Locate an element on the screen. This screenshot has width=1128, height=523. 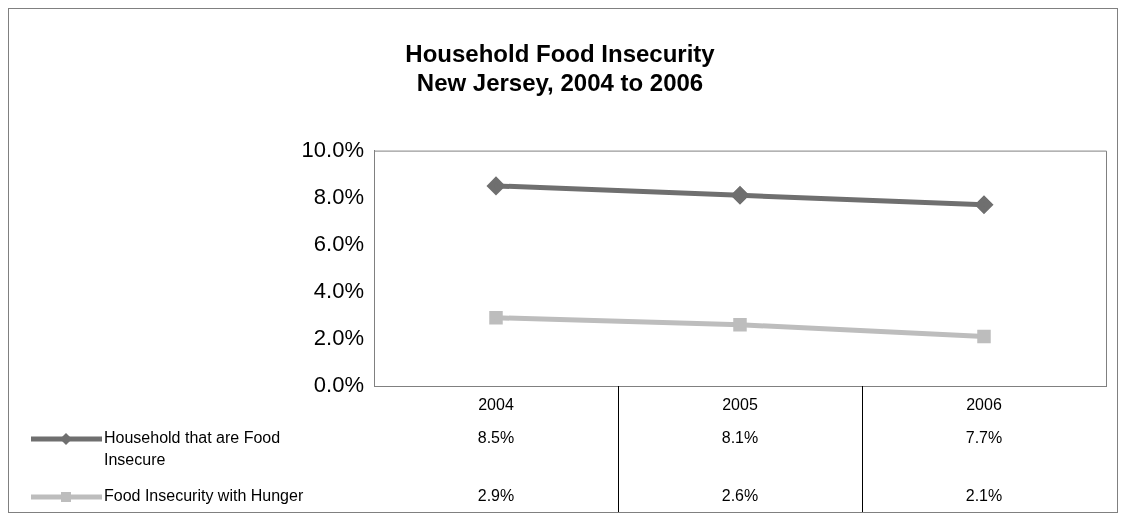
y-tick-label: 2.0% is located at coordinates (338, 337).